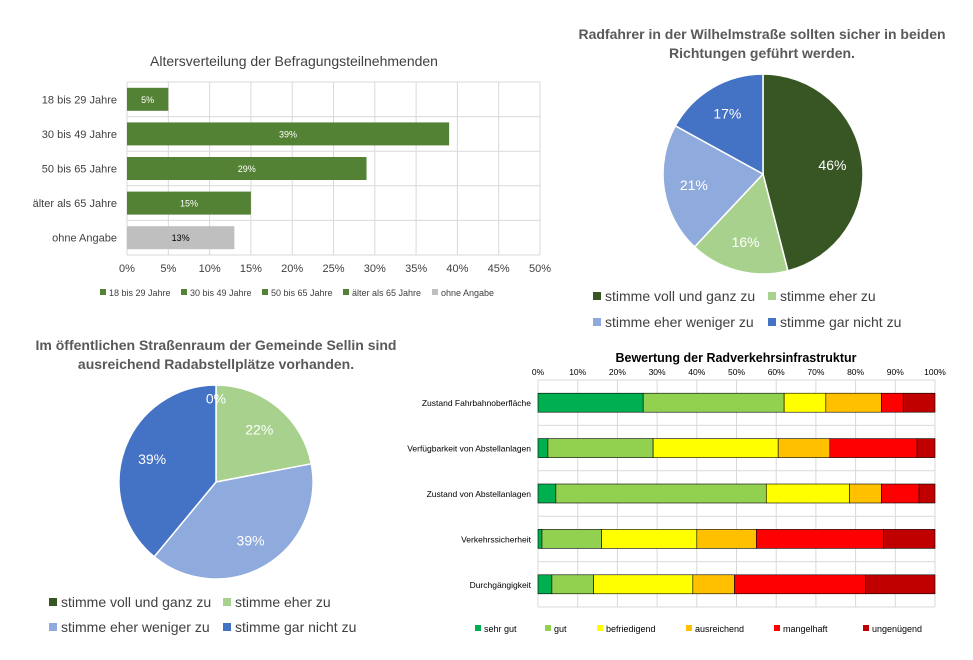  I want to click on rating-chart-x-tick-label: 80%, so click(855, 372).